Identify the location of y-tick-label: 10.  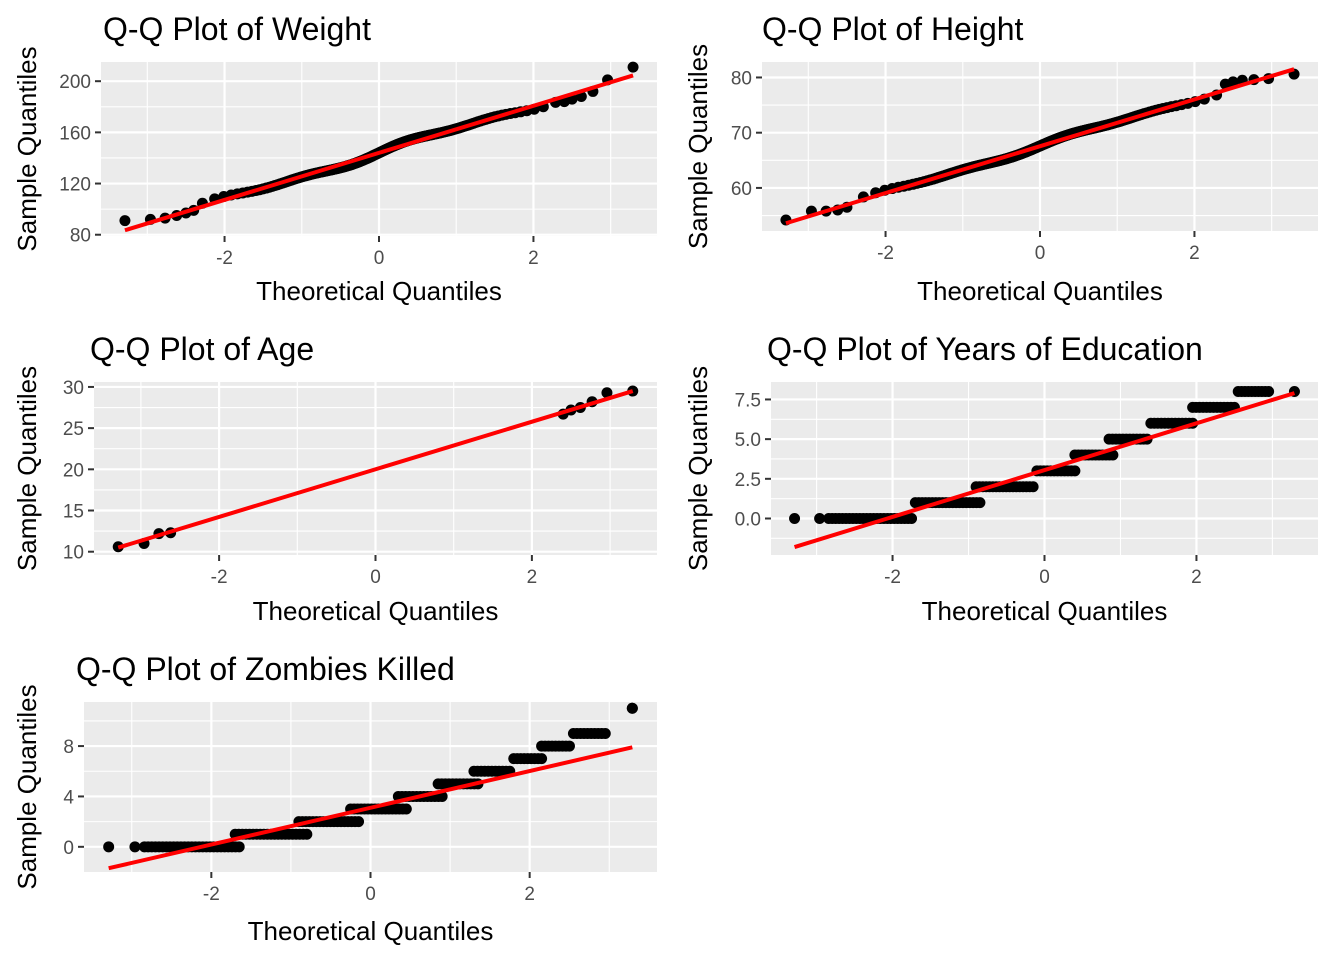
(73, 553).